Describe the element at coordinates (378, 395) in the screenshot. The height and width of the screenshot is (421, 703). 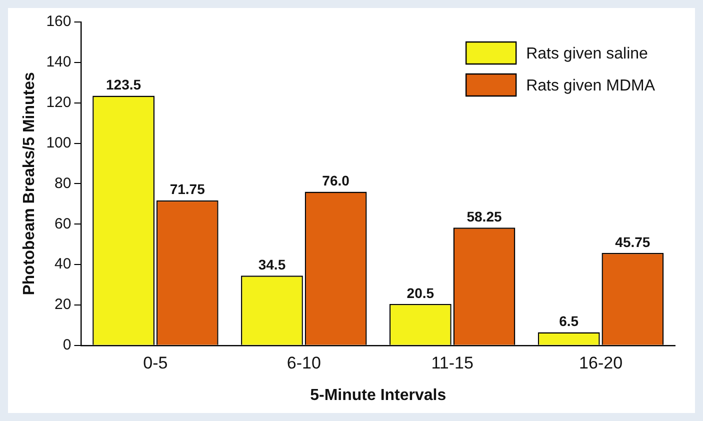
I see `x-axis-title: 5-Minute Intervals` at that location.